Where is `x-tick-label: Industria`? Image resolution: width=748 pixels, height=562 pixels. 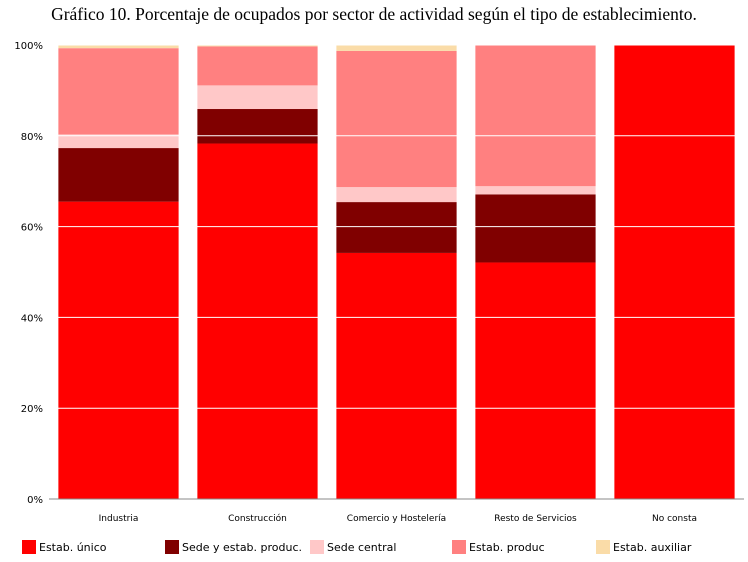 x-tick-label: Industria is located at coordinates (119, 519).